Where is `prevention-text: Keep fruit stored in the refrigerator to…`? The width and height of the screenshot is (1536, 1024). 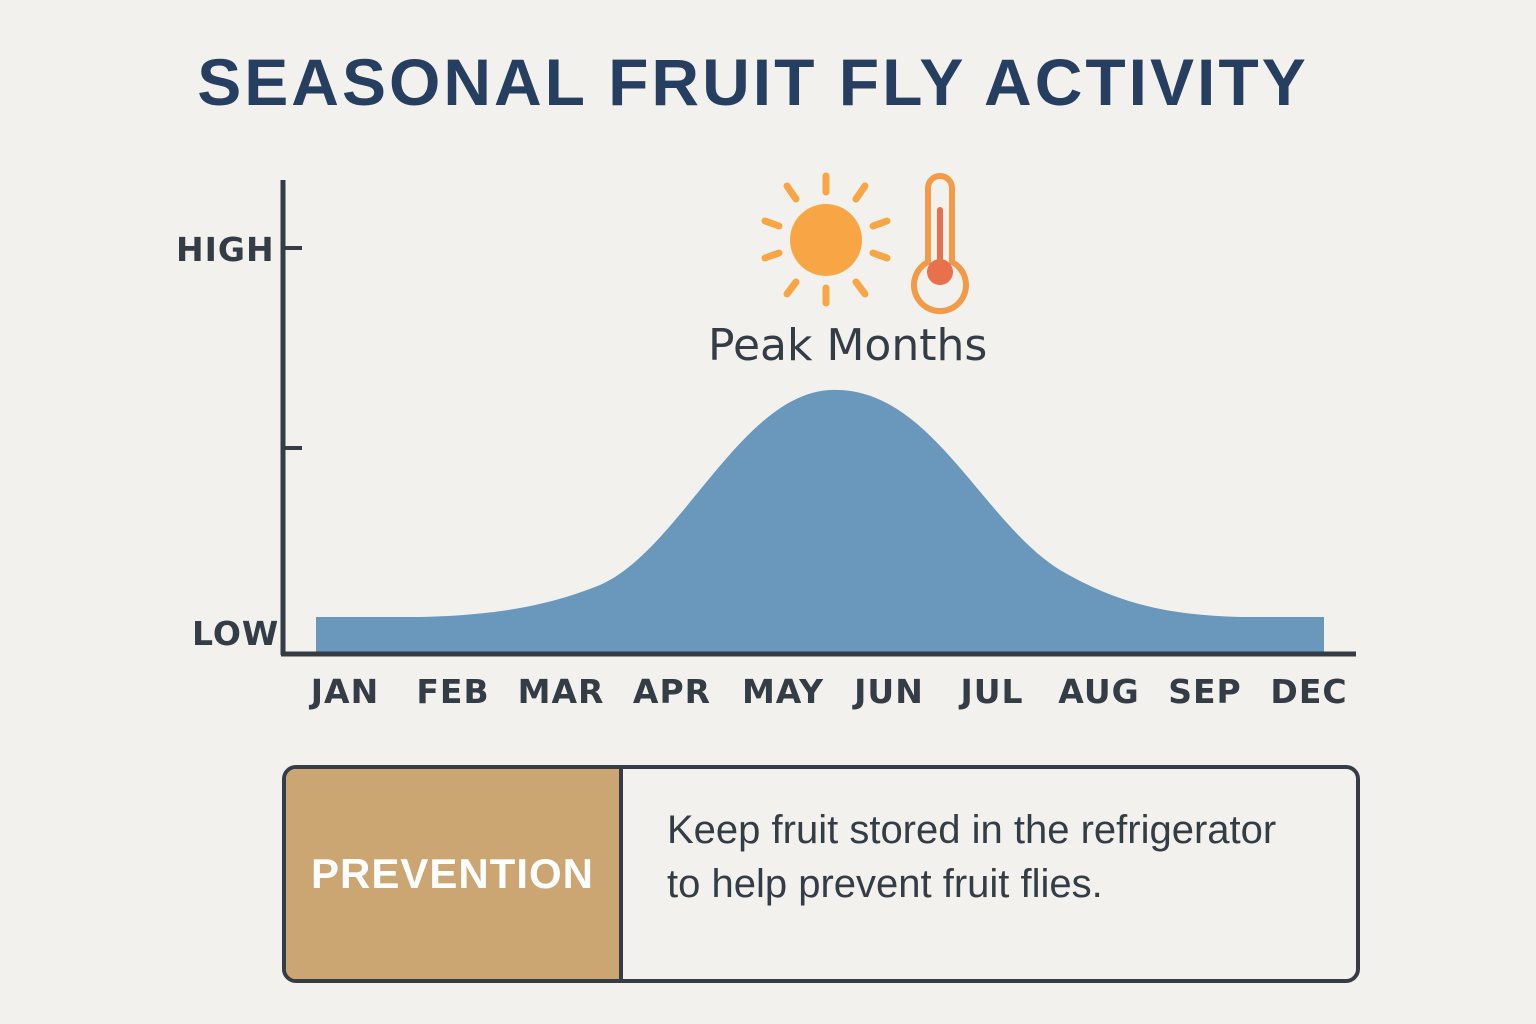
prevention-text: Keep fruit stored in the refrigerator to… is located at coordinates (972, 857).